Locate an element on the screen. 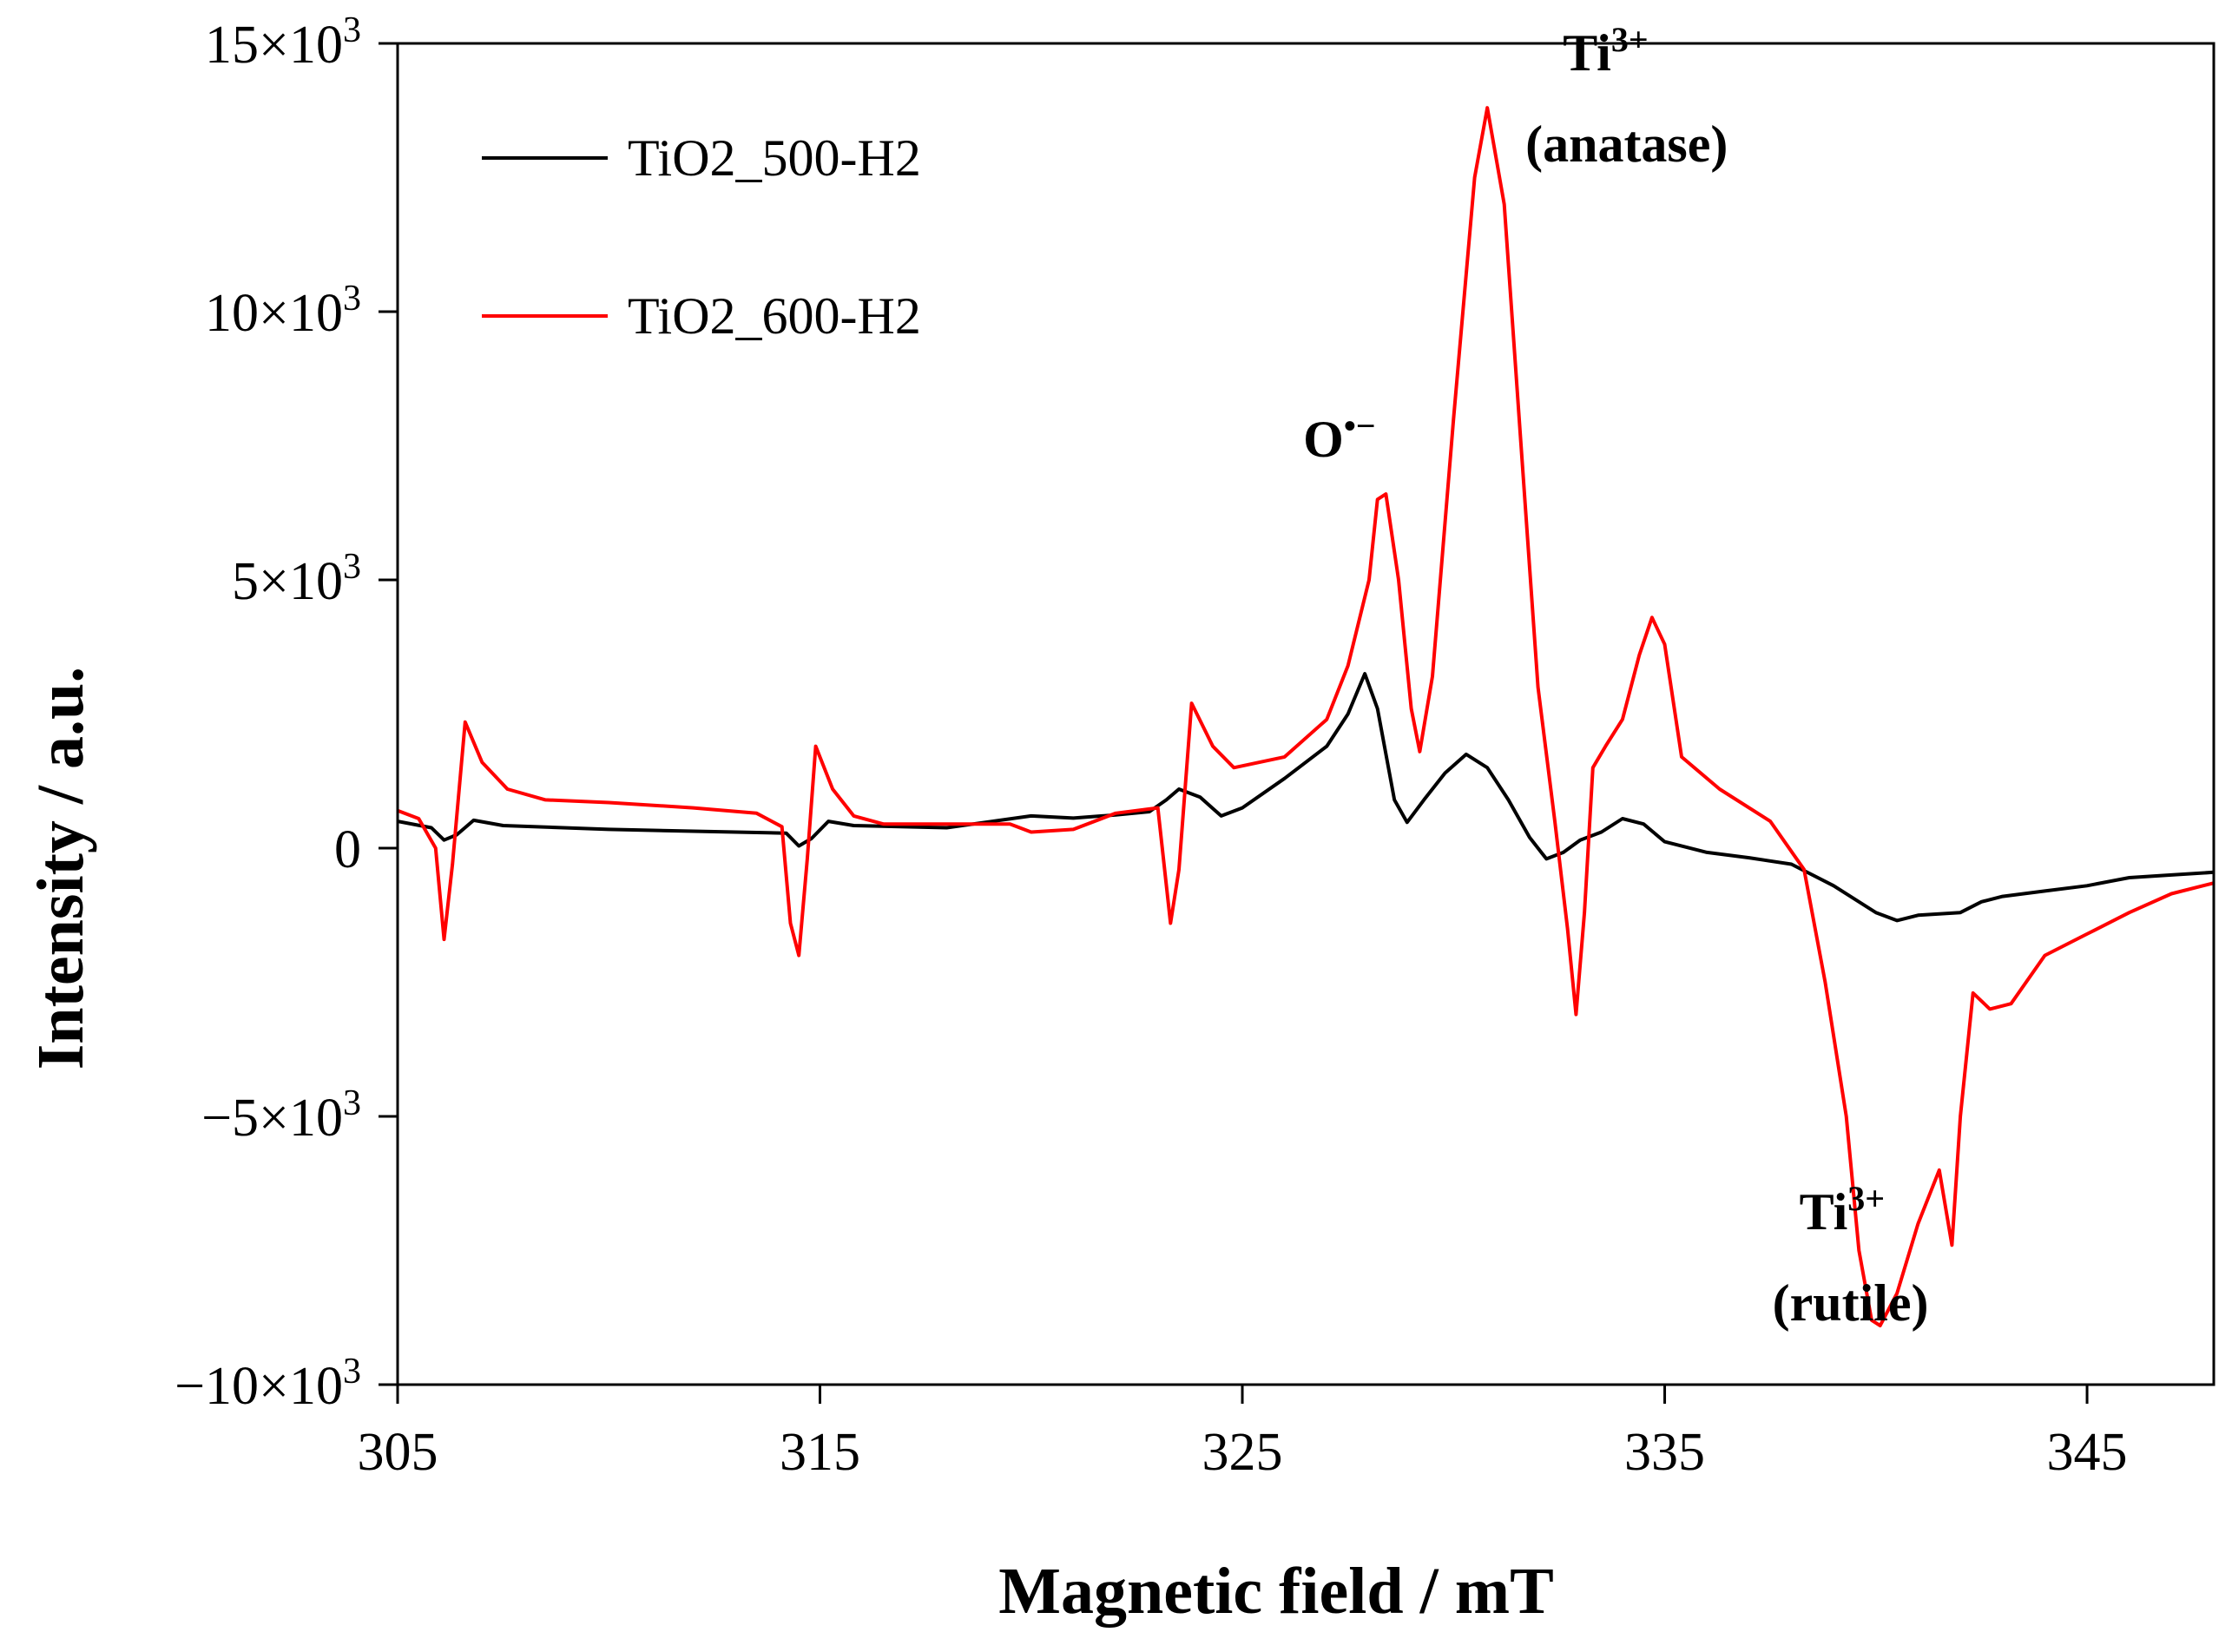  series-line-tio2-500-h2 is located at coordinates (1306, 797).